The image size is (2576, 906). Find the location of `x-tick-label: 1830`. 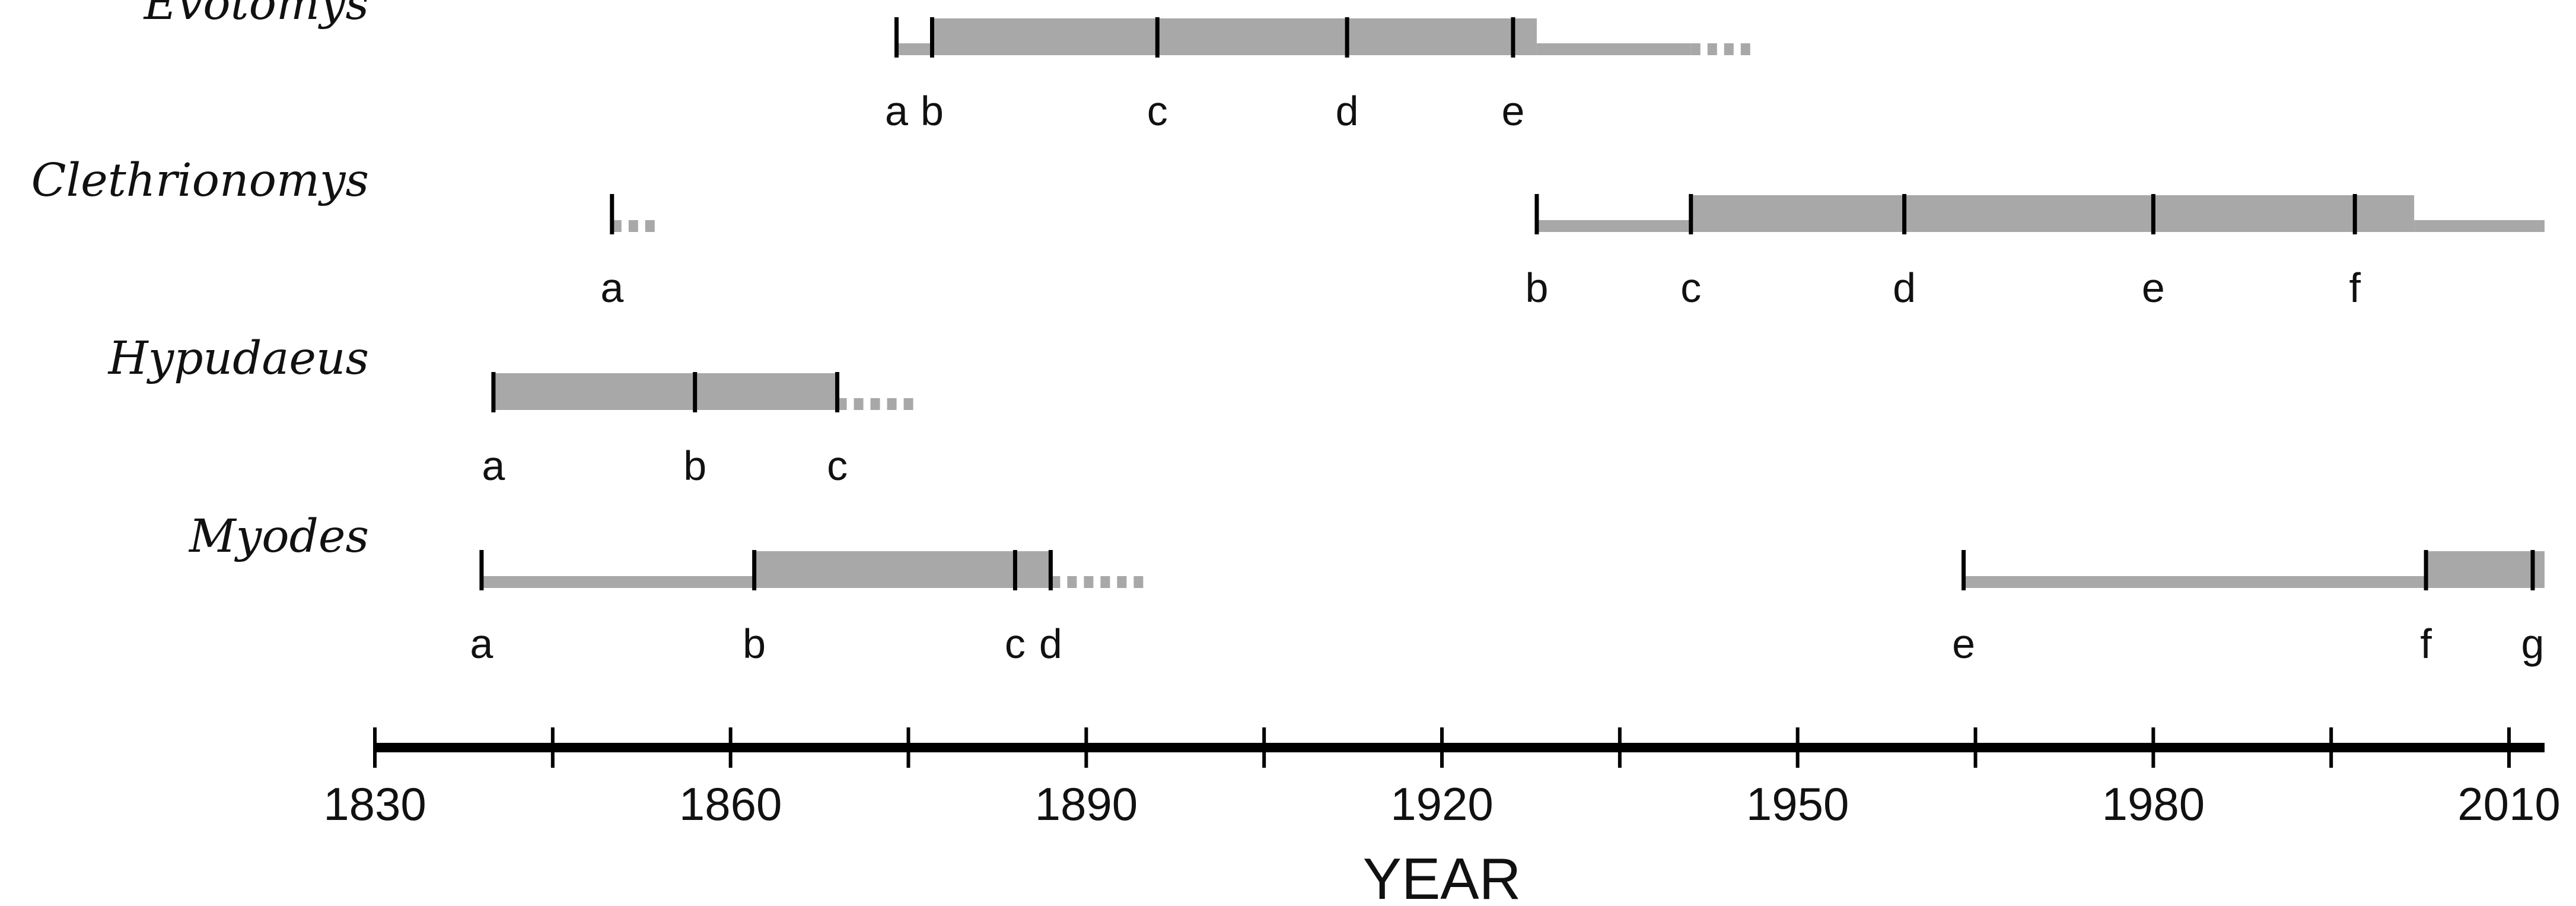

x-tick-label: 1830 is located at coordinates (374, 804).